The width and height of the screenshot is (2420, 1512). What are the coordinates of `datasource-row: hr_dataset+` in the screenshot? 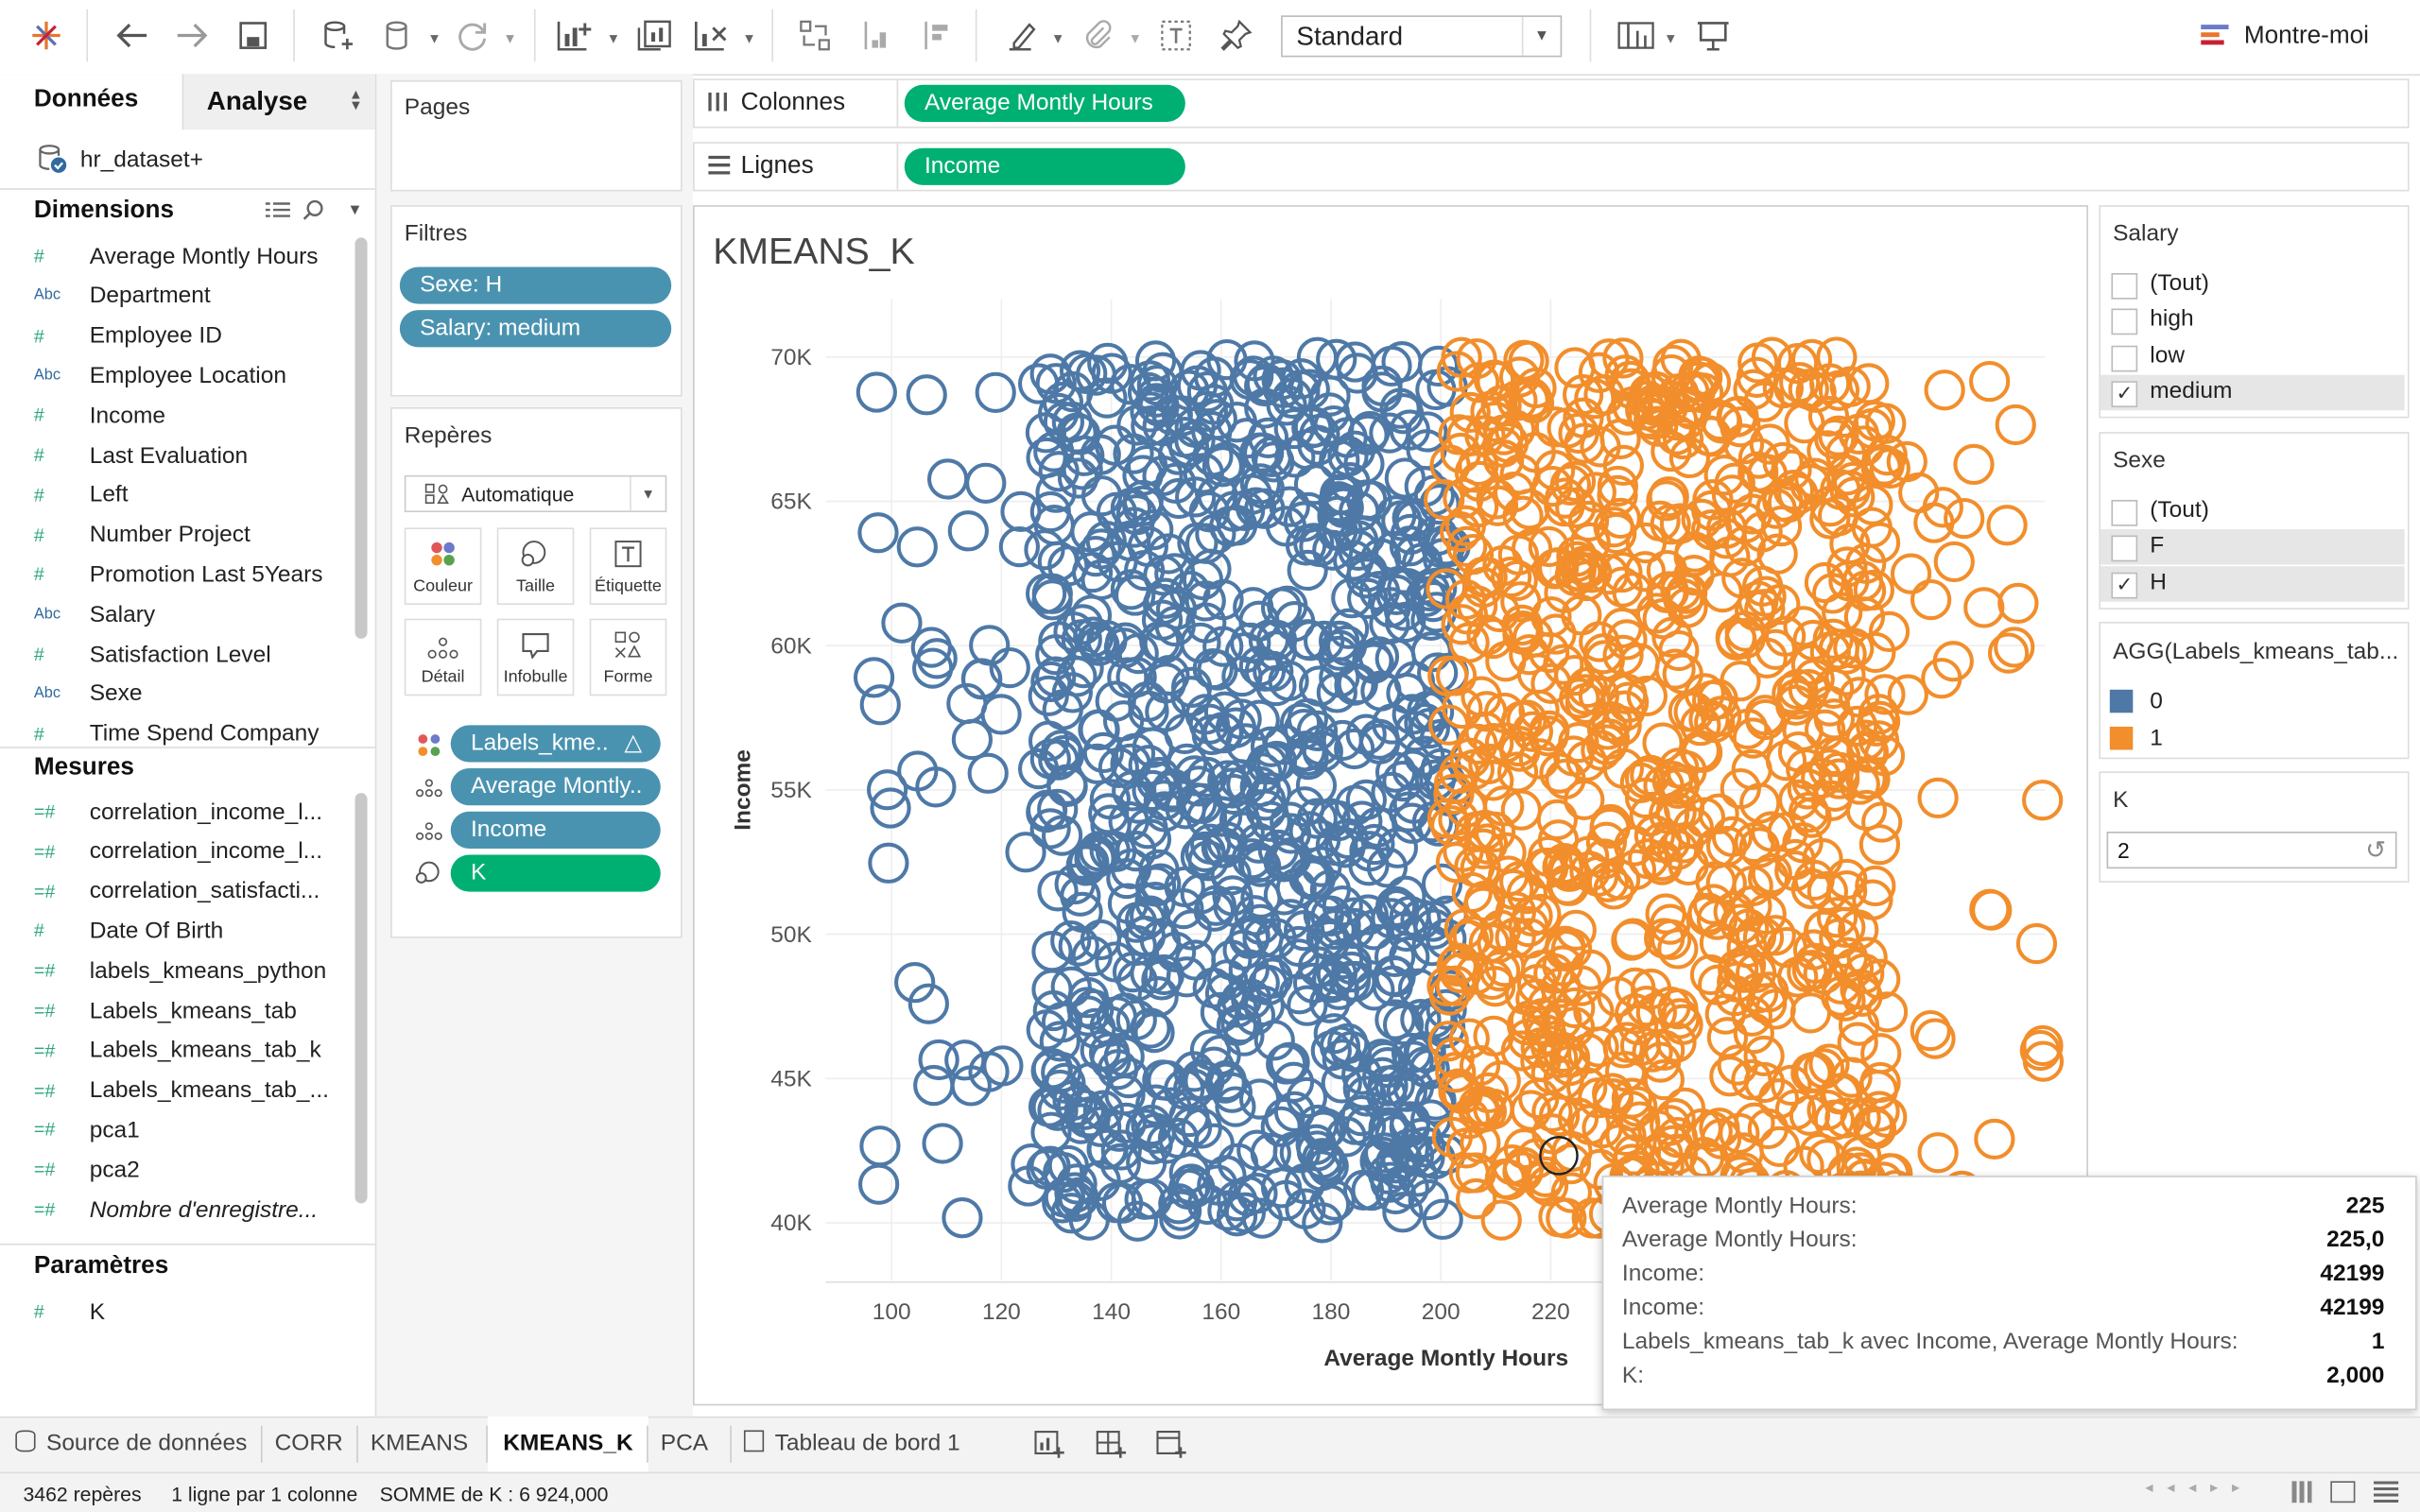 It's located at (120, 159).